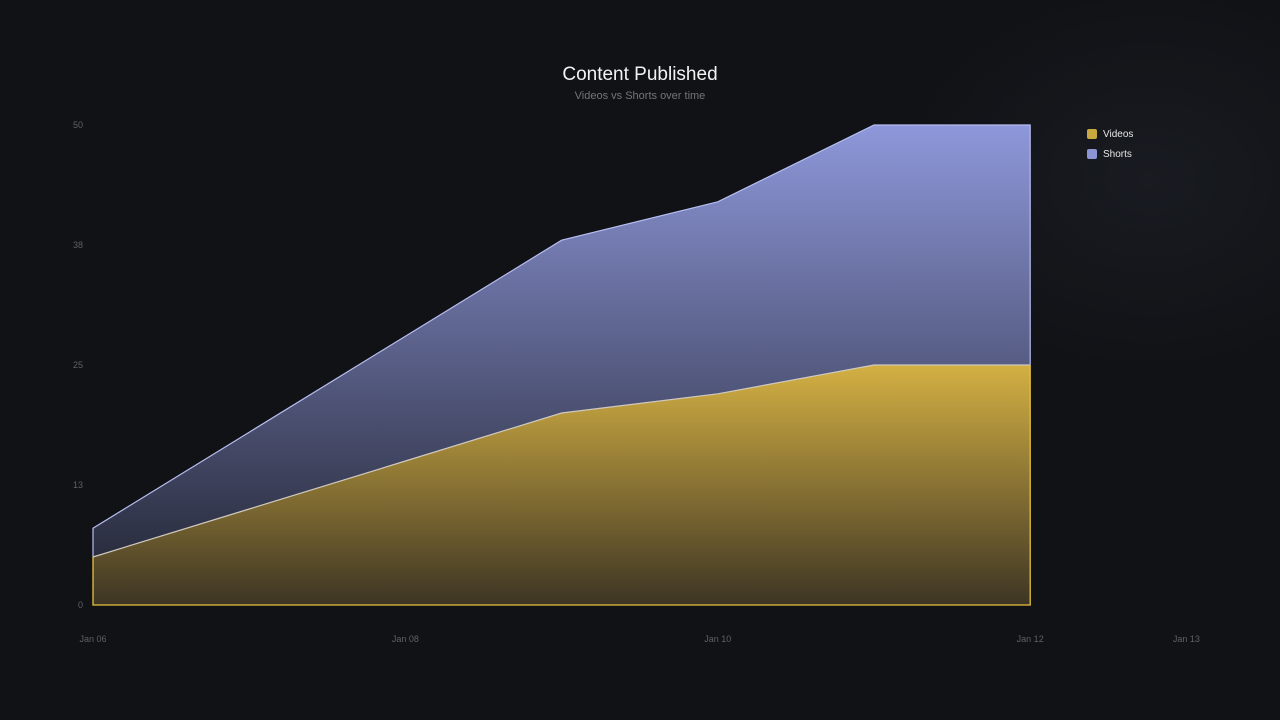 This screenshot has height=720, width=1280. I want to click on x-tick-label: Jan 13, so click(1186, 639).